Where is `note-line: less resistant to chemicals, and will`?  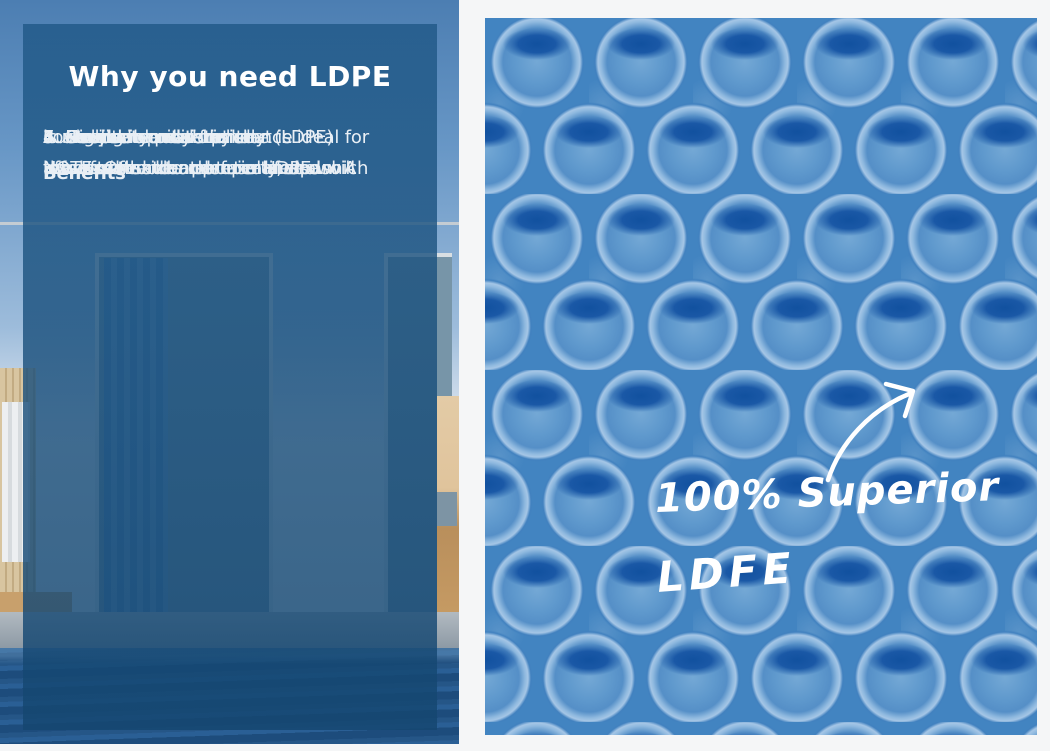 note-line: less resistant to chemicals, and will is located at coordinates (199, 168).